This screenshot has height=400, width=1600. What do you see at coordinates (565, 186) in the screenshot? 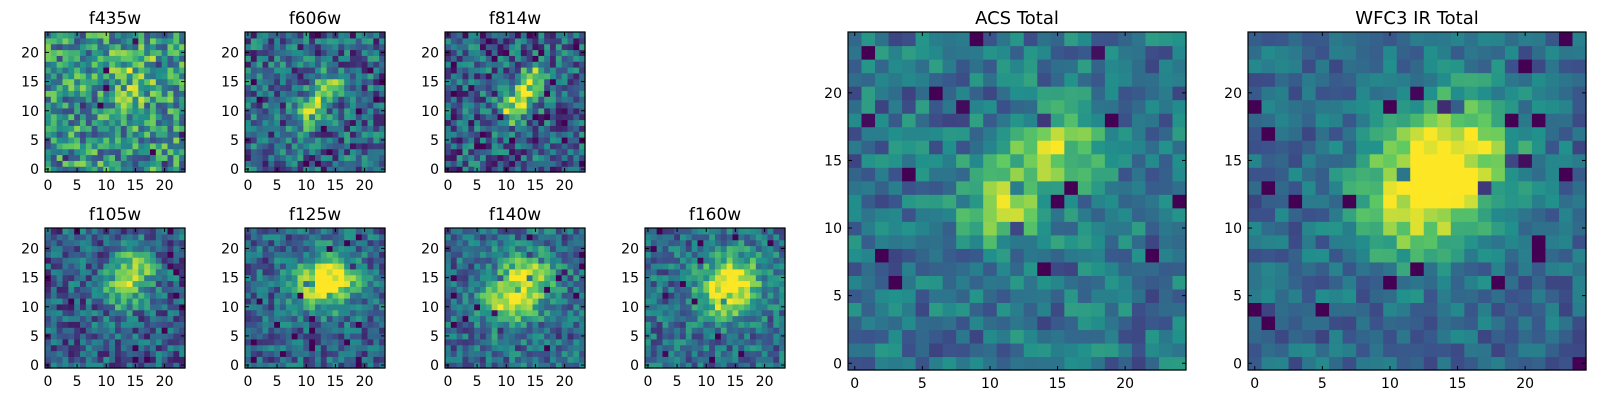
I see `x-tick-label: 20` at bounding box center [565, 186].